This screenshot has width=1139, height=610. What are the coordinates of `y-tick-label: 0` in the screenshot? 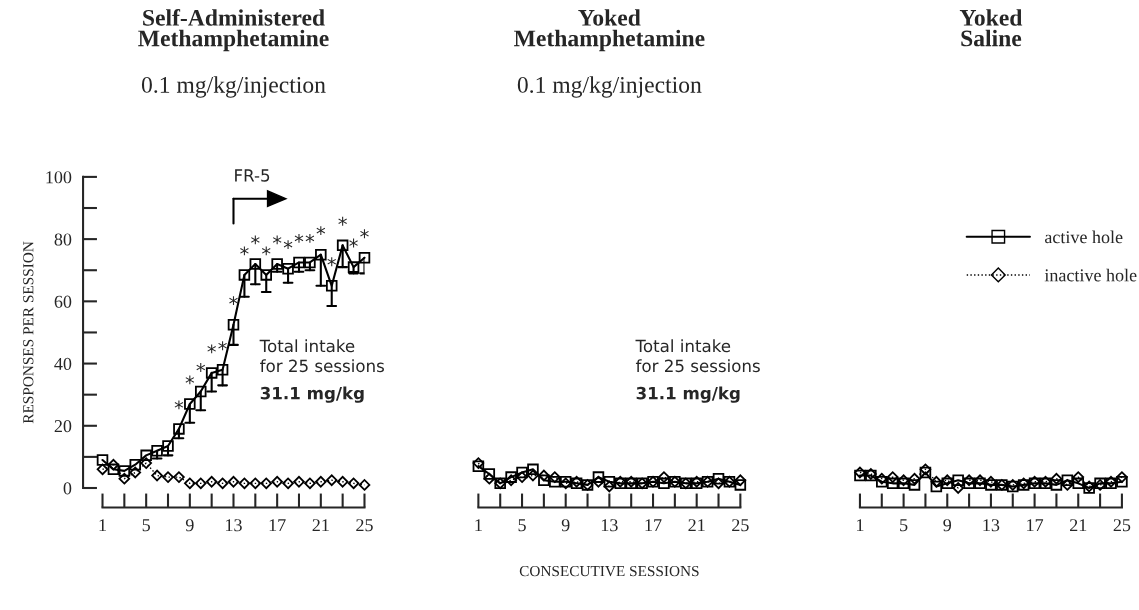 It's located at (67, 488).